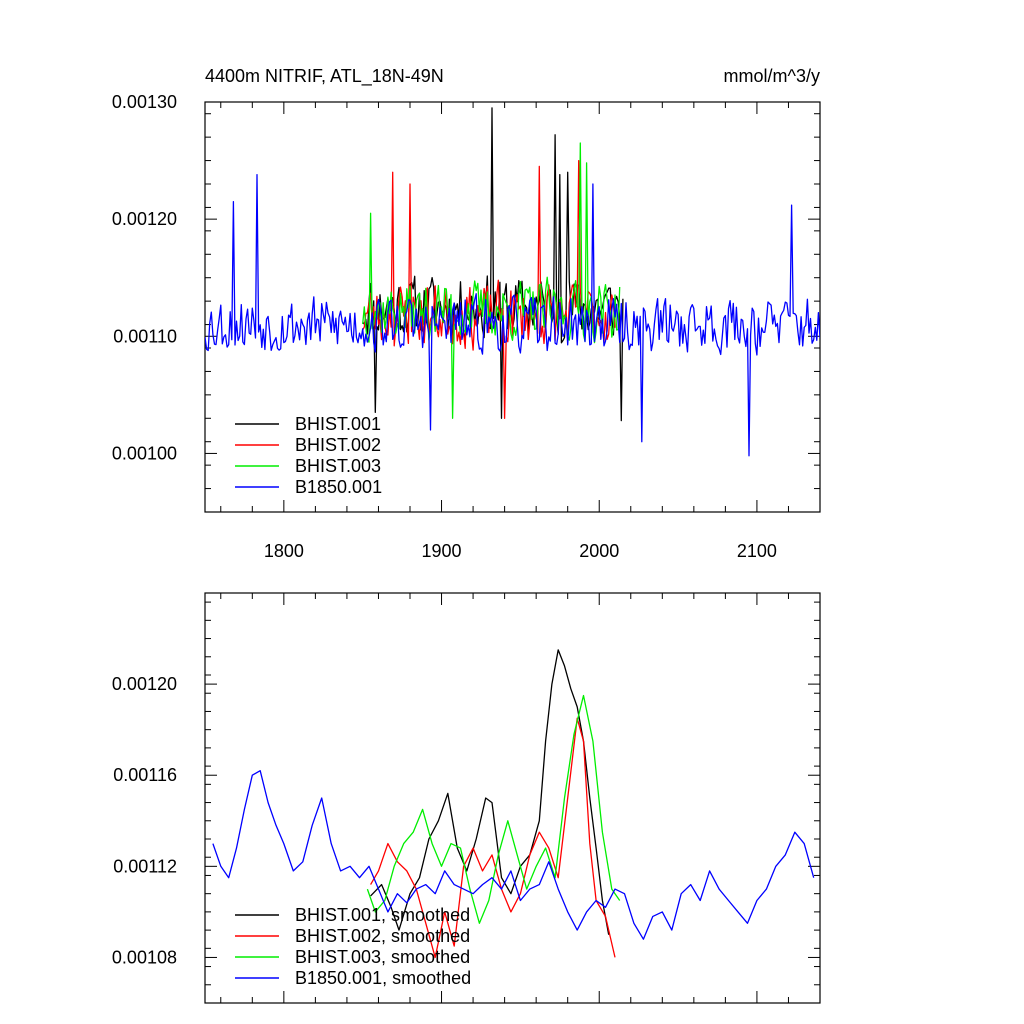  I want to click on legend-label: BHIST.001, so click(338, 424).